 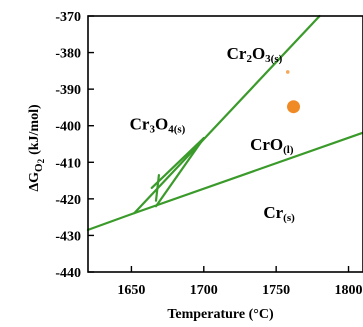 What do you see at coordinates (68, 54) in the screenshot?
I see `y-tick-label: -380` at bounding box center [68, 54].